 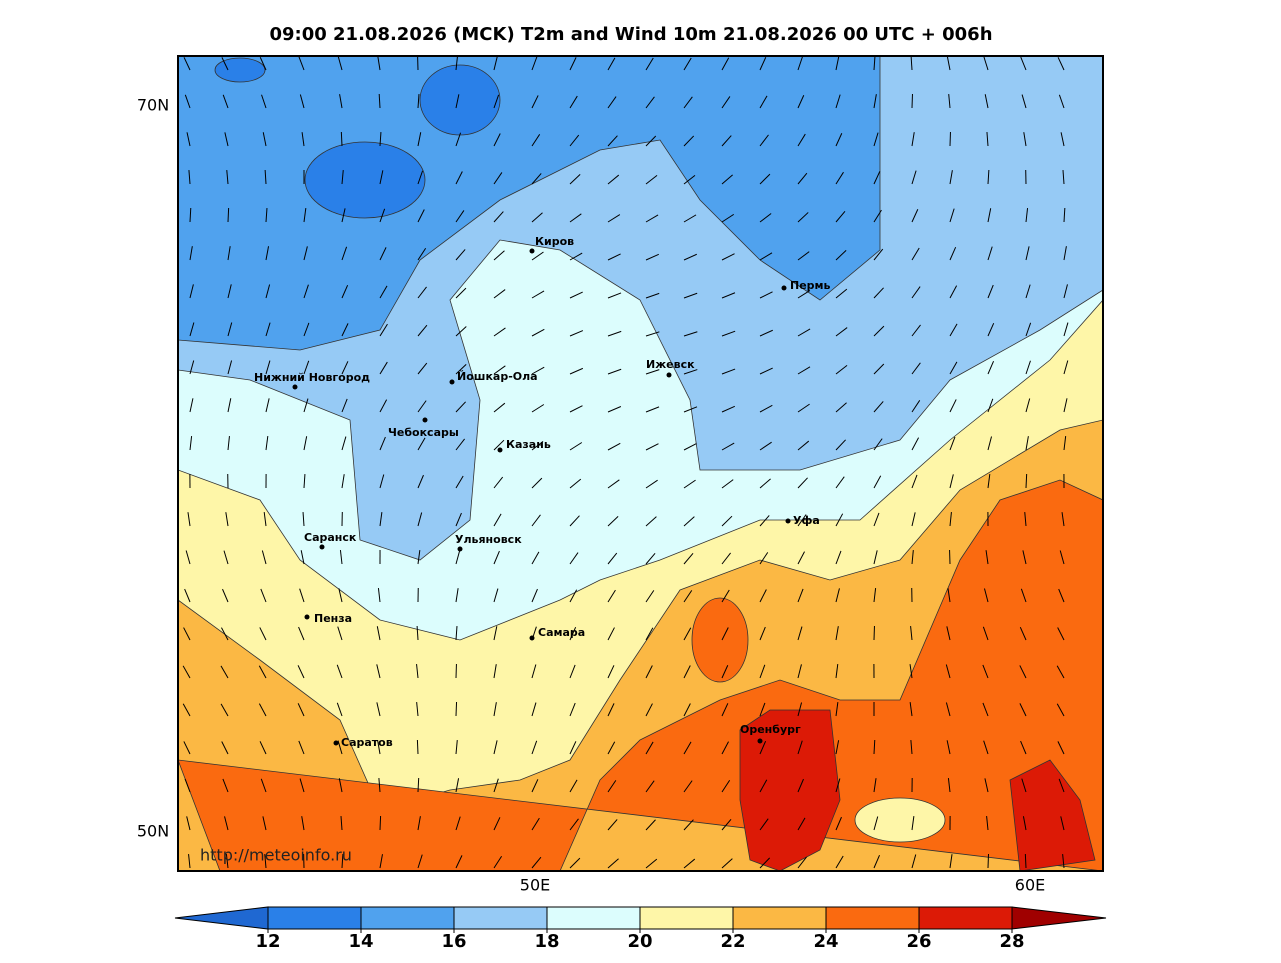 I want to click on colorbar-tick-label: 16, so click(x=453, y=941).